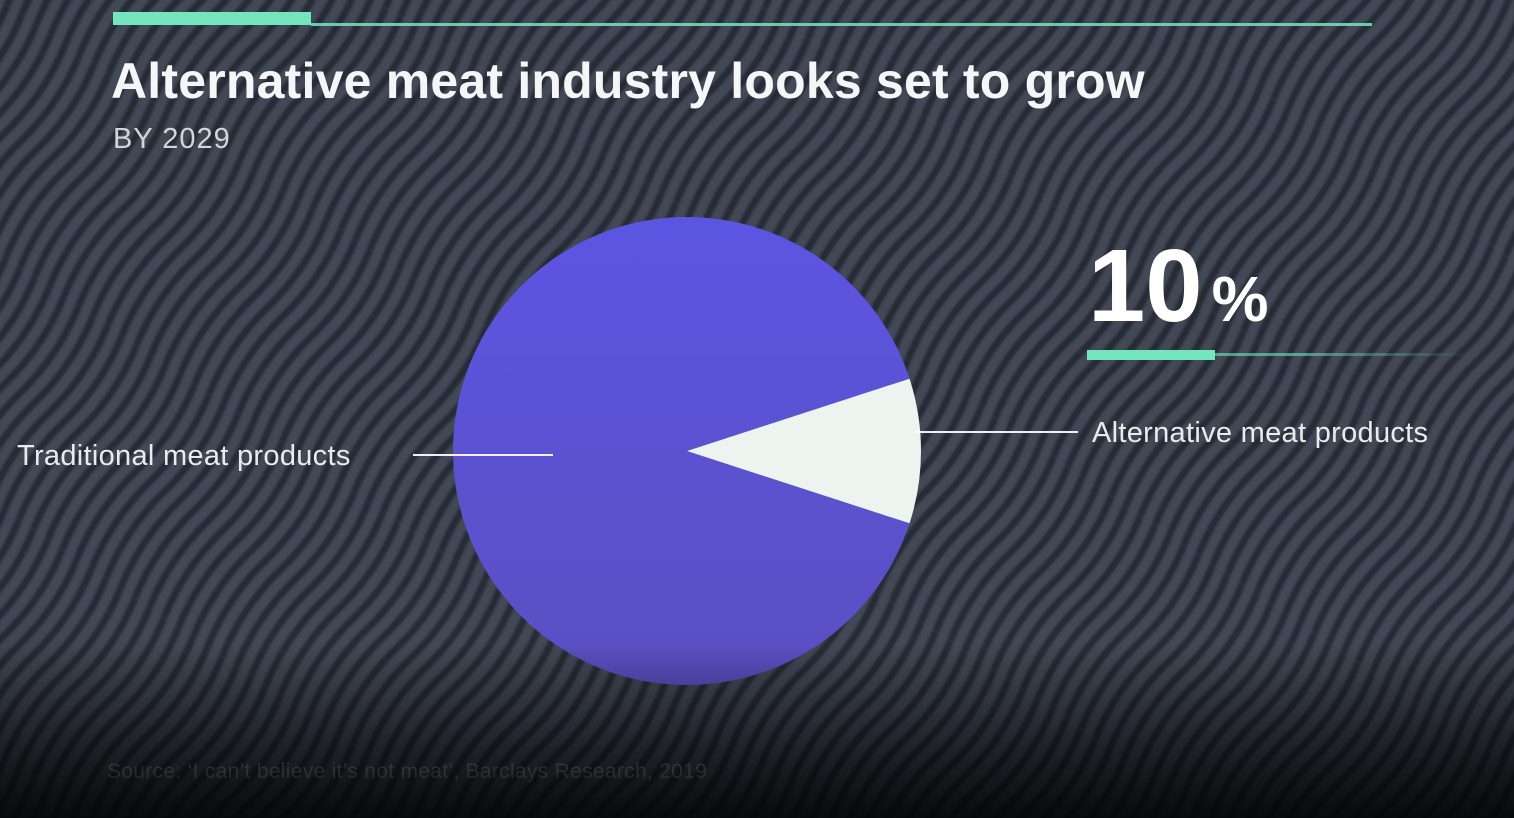  What do you see at coordinates (212, 18) in the screenshot?
I see `top-accent-bar` at bounding box center [212, 18].